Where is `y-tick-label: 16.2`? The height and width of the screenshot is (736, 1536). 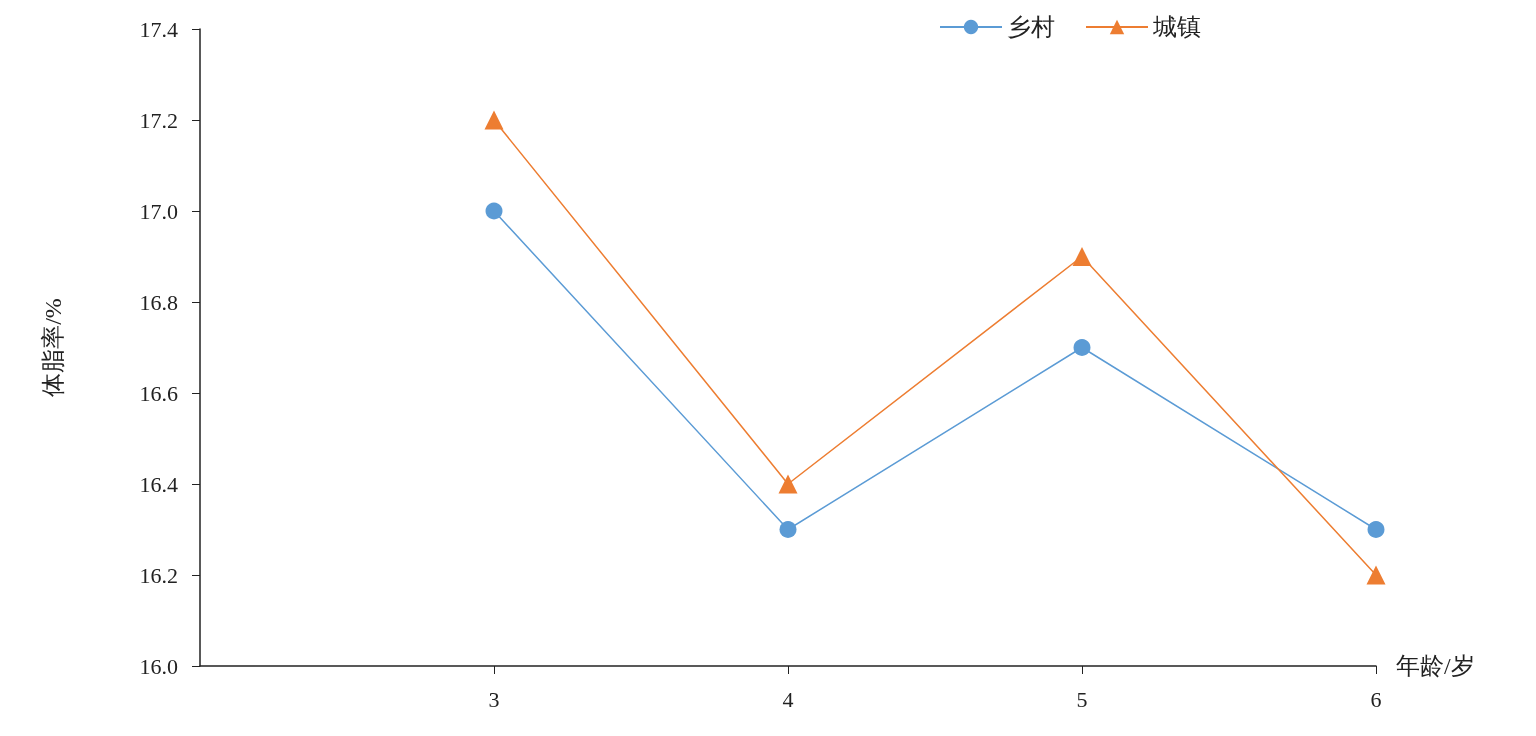 y-tick-label: 16.2 is located at coordinates (158, 575).